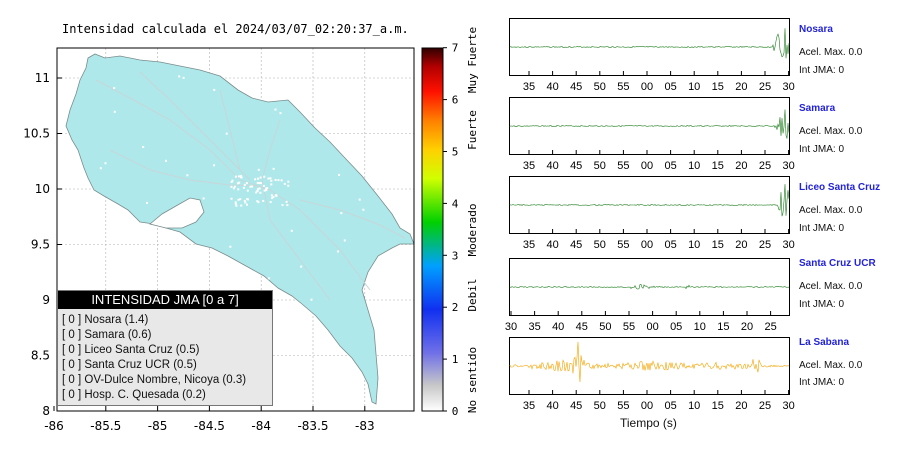 The image size is (910, 460). Describe the element at coordinates (455, 100) in the screenshot. I see `colorbar-tick-label: 6` at that location.